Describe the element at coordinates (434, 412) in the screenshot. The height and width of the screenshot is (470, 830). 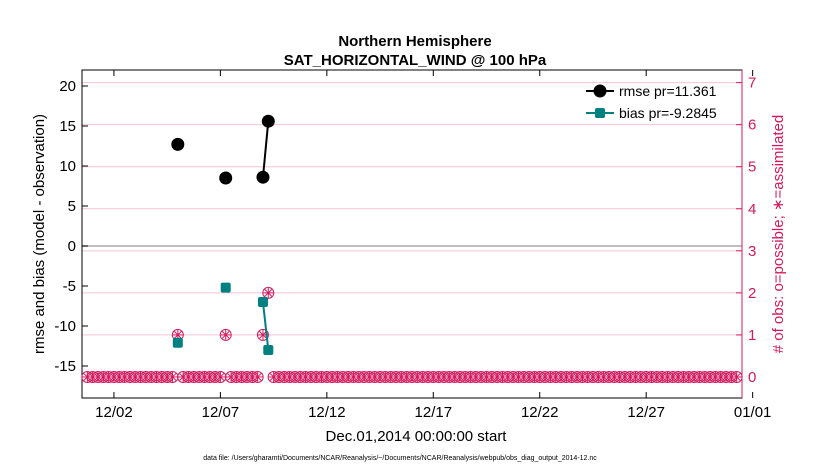
I see `x-tick-label: 12/17` at that location.